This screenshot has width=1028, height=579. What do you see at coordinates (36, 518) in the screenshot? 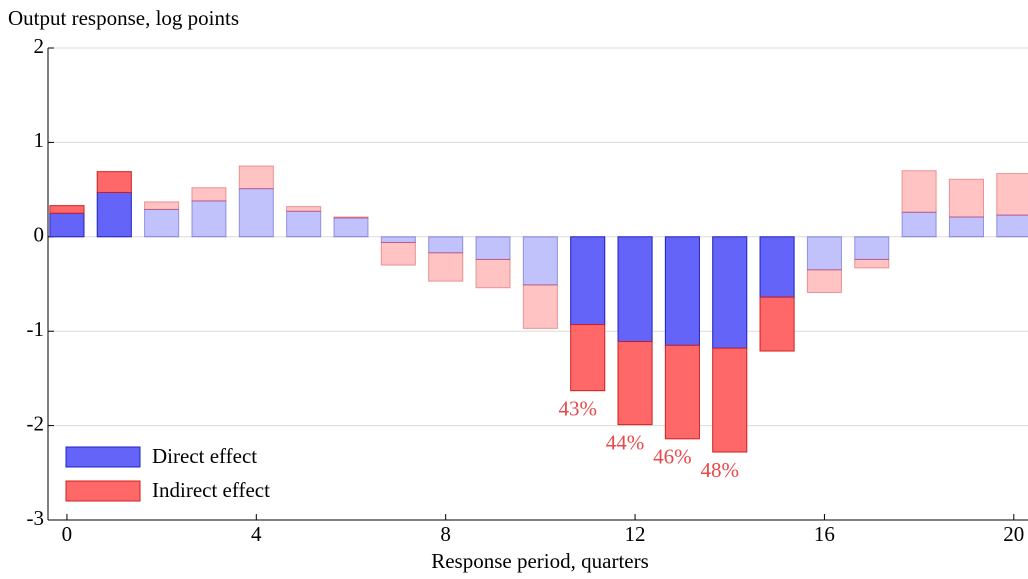
I see `y-tick-label: -3` at bounding box center [36, 518].